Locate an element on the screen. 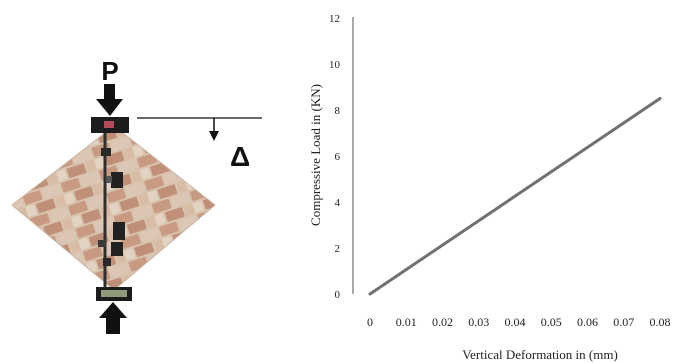 The image size is (675, 363). y-tick-label: 4 is located at coordinates (338, 203).